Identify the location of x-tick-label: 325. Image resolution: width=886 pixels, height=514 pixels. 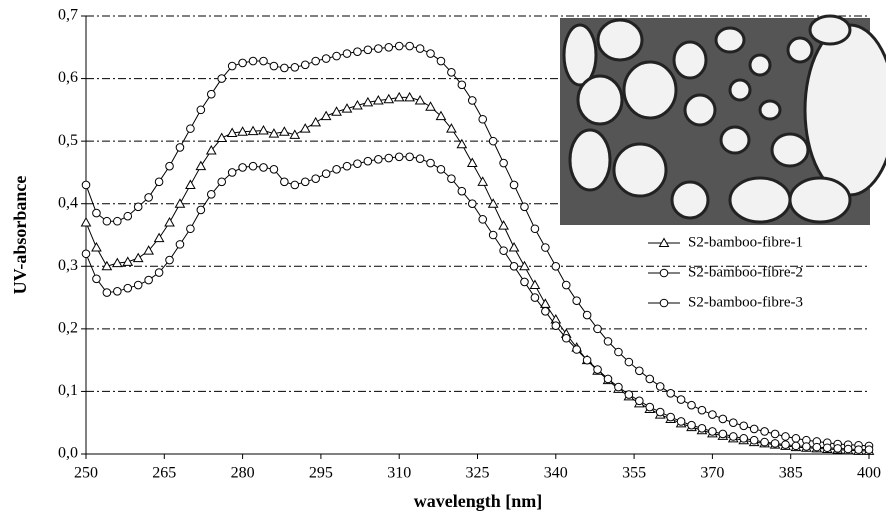
(478, 473).